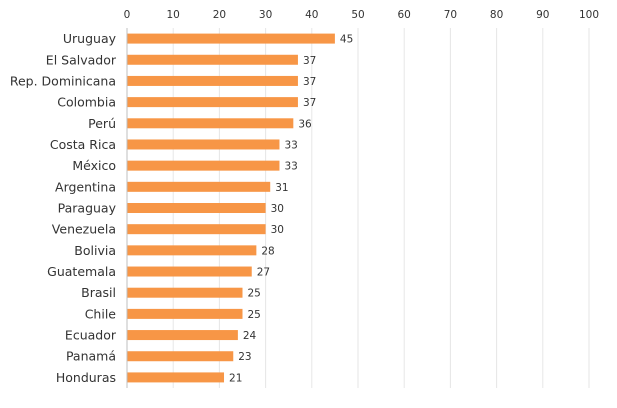 The width and height of the screenshot is (617, 408). Describe the element at coordinates (83, 144) in the screenshot. I see `category-label: Costa Rica` at that location.